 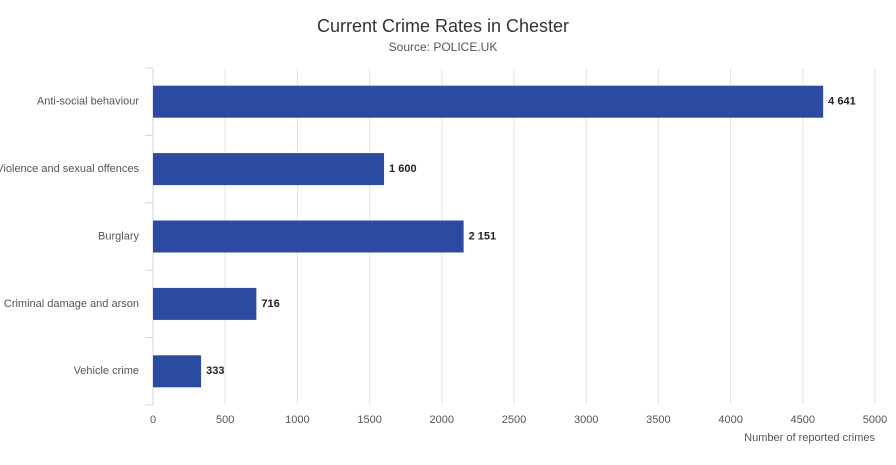 I want to click on x-tick-label: 4000, so click(x=730, y=420).